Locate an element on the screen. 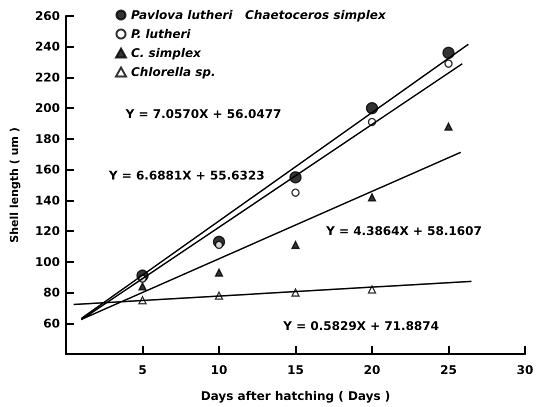 This screenshot has height=407, width=537. y-tick-label: 180 is located at coordinates (47, 139).